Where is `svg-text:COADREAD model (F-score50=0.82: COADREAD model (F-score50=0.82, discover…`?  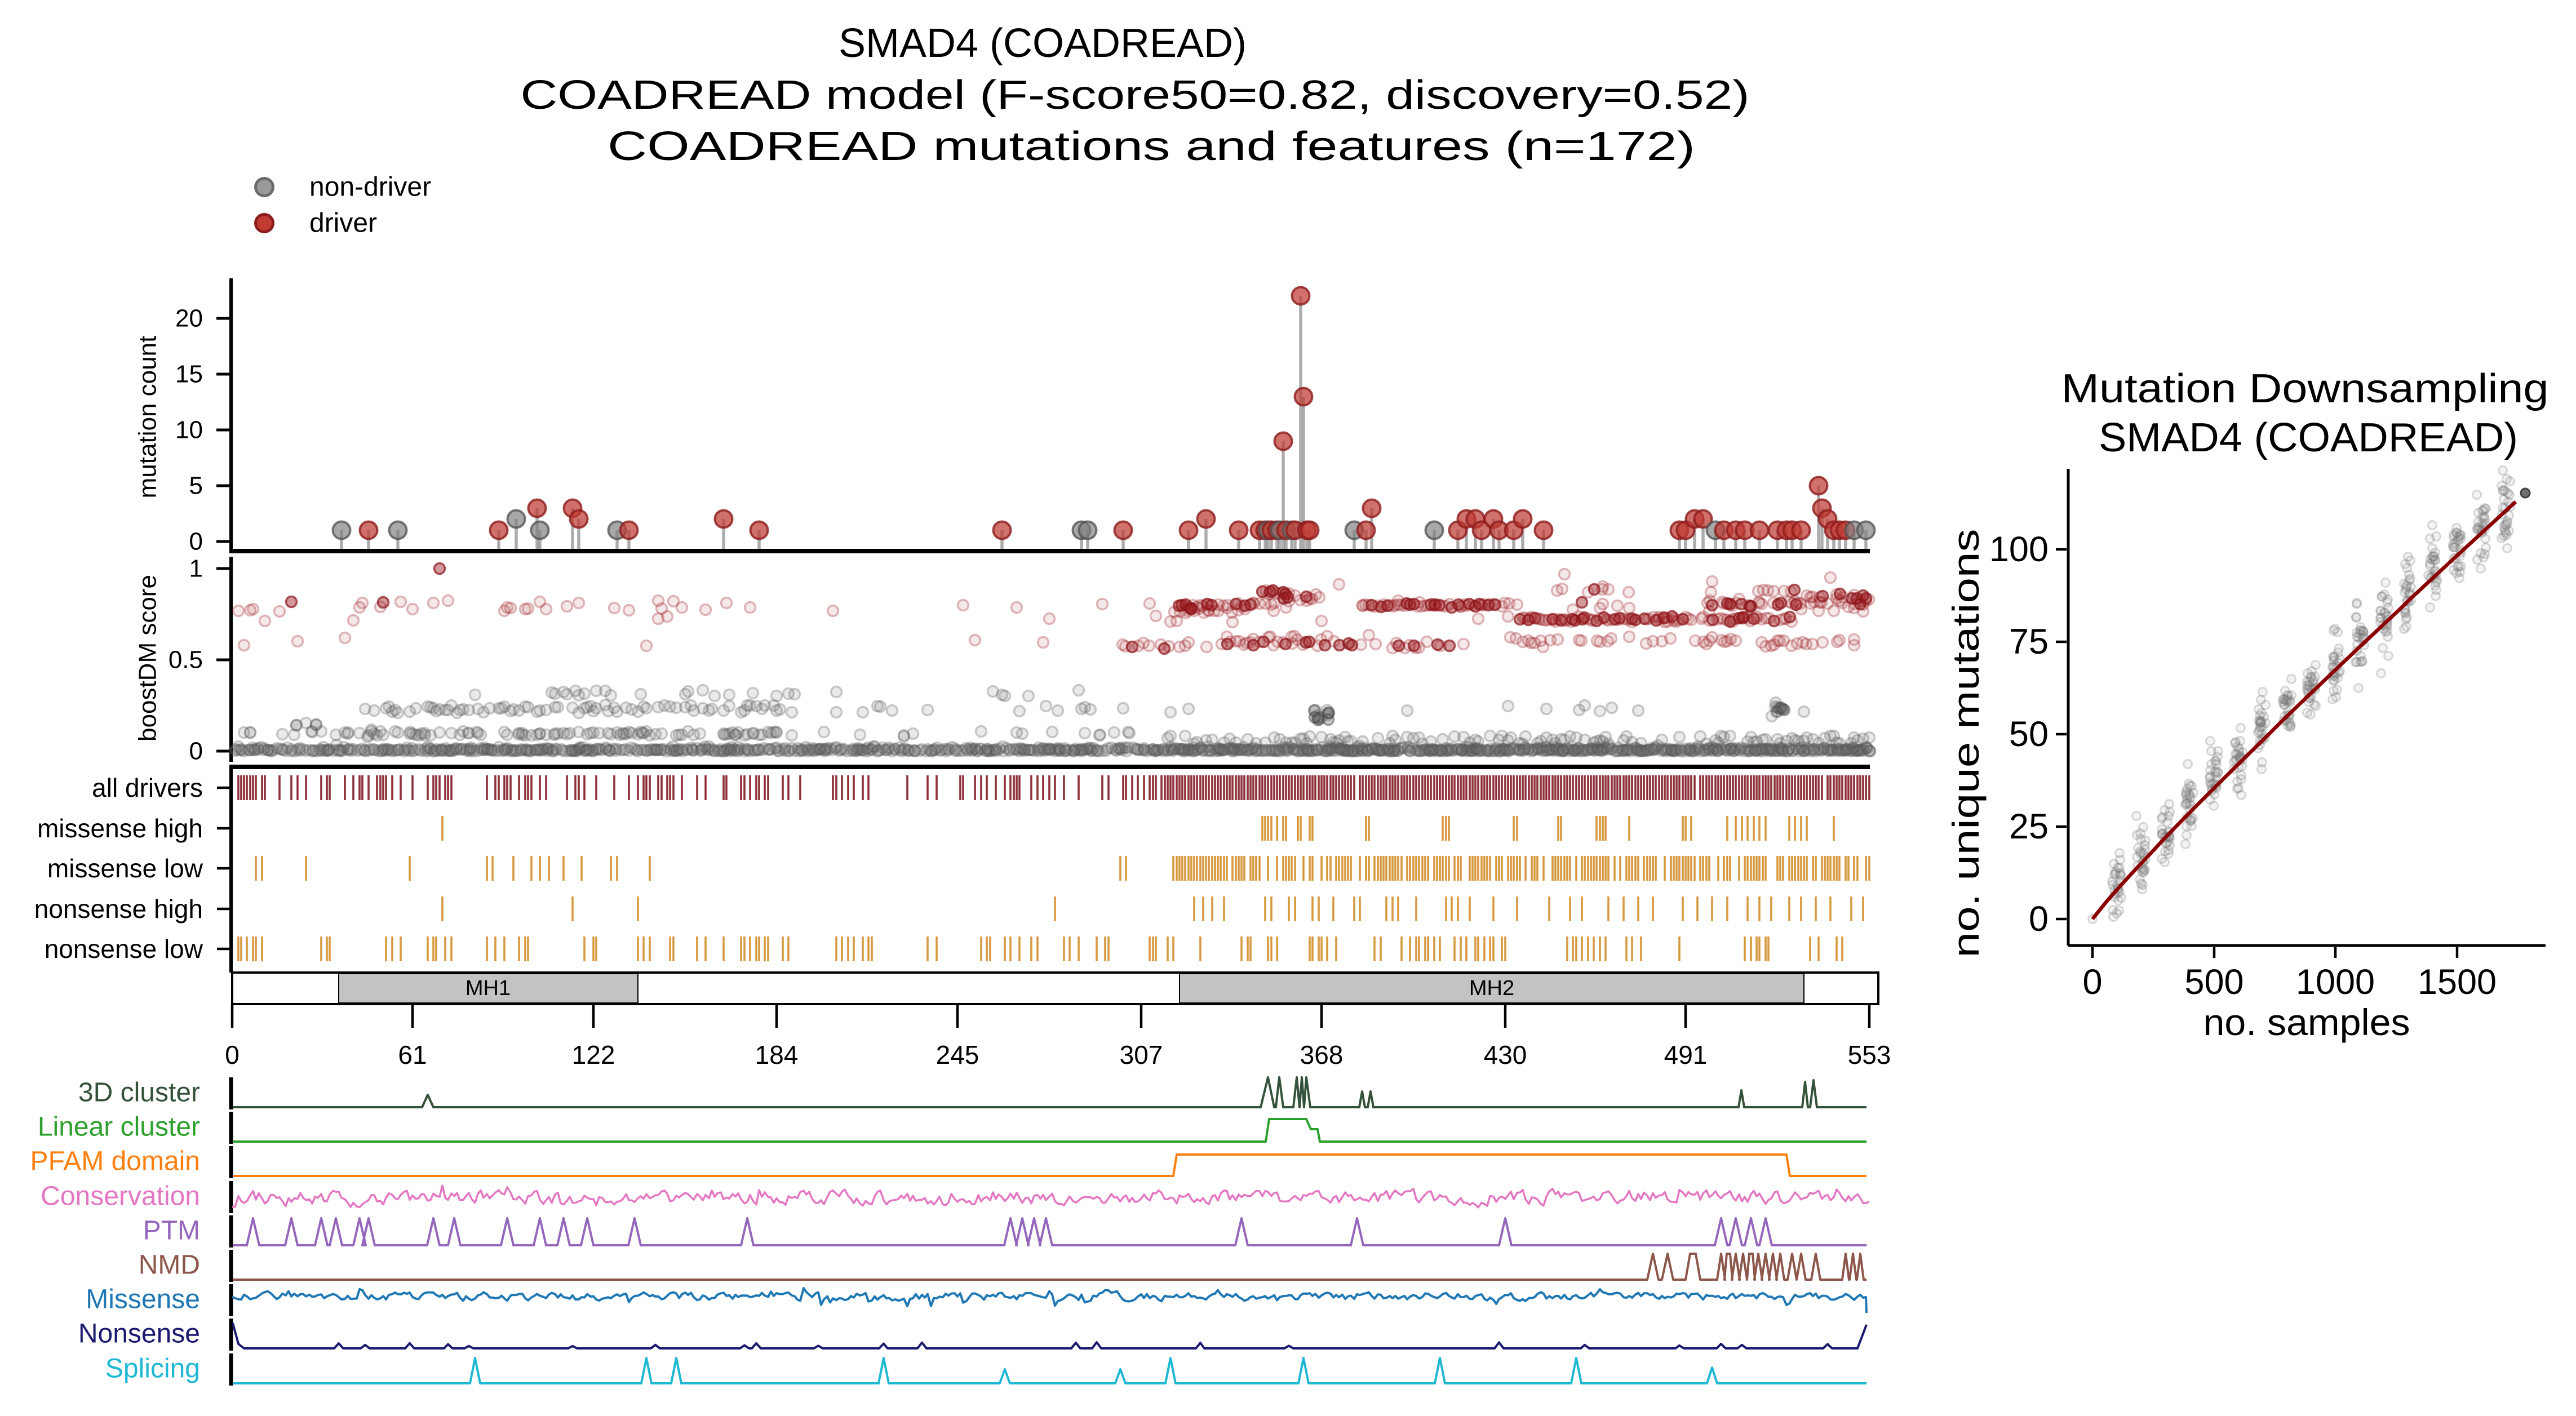 svg-text:COADREAD model (F-score50=0.82: COADREAD model (F-score50=0.82, discover… is located at coordinates (1135, 95).